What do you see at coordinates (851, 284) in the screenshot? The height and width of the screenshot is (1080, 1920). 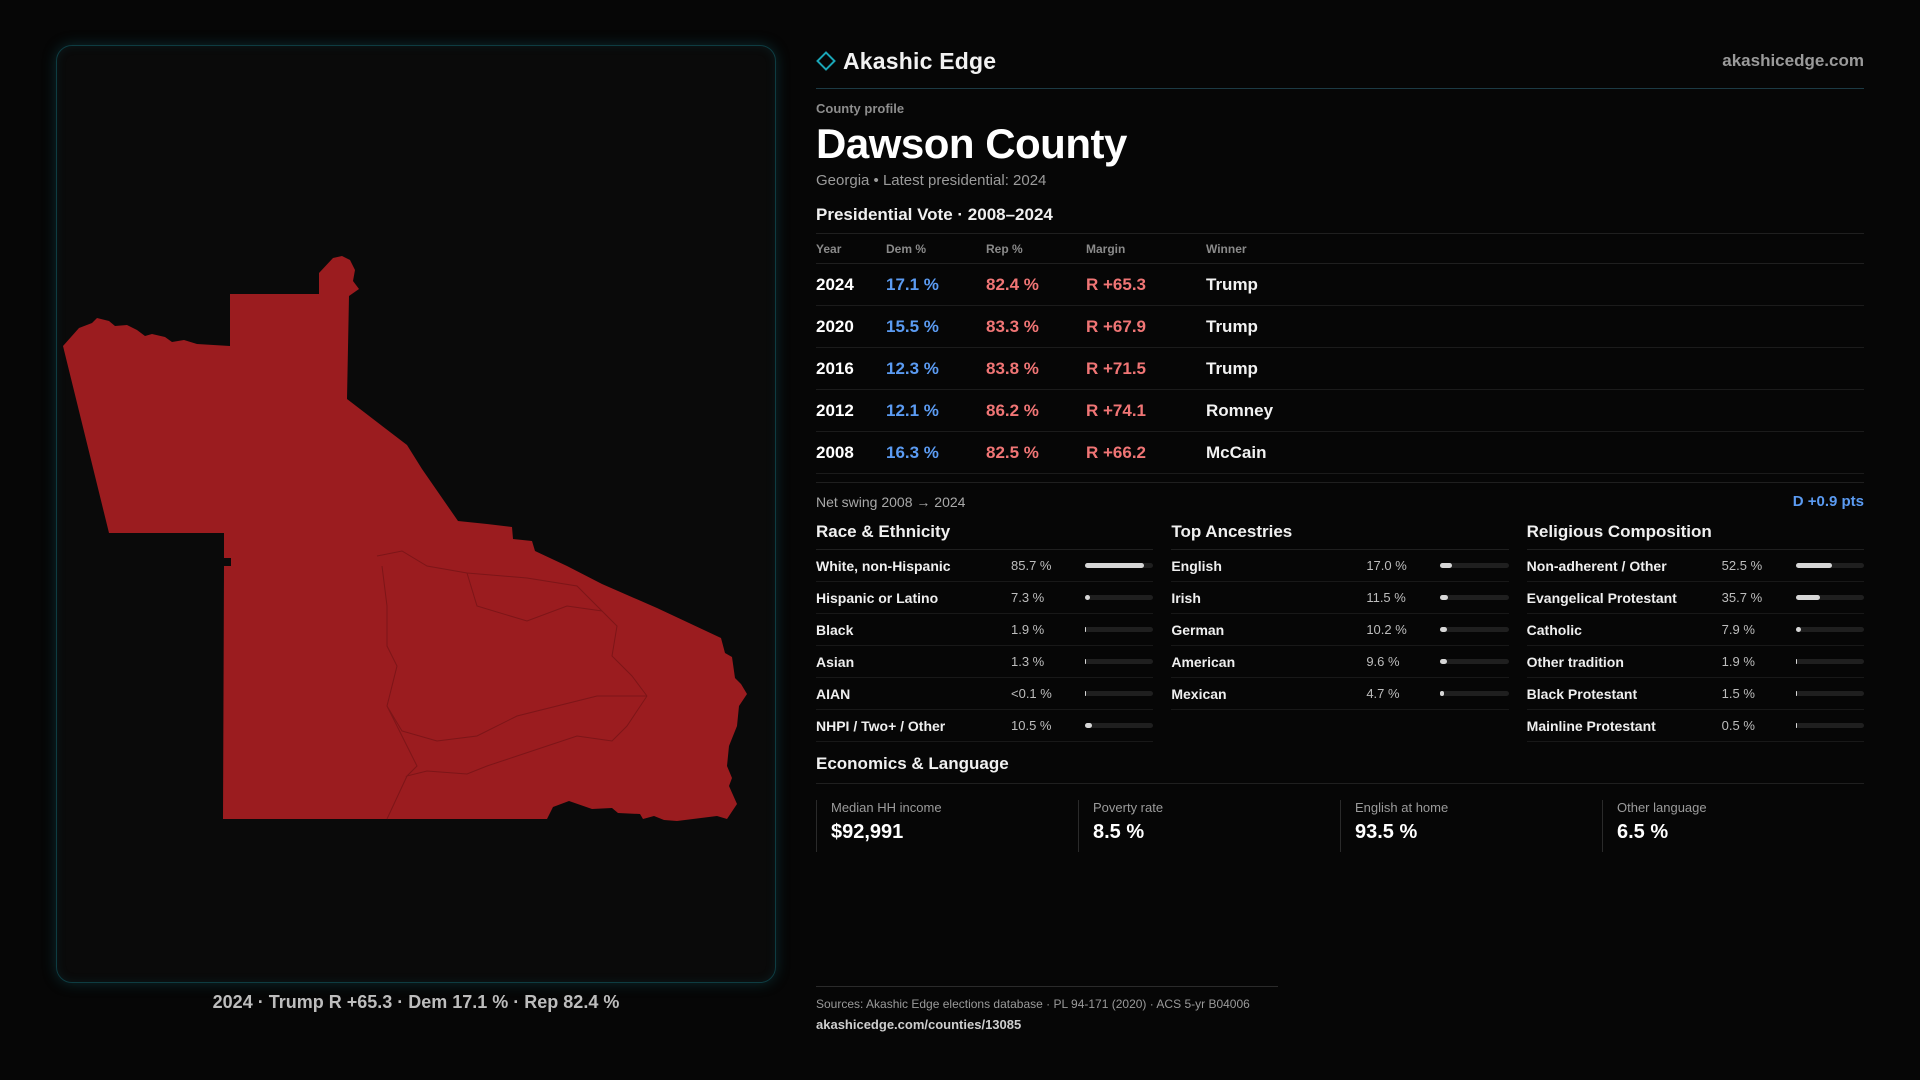 I see `year-cell: 2024` at bounding box center [851, 284].